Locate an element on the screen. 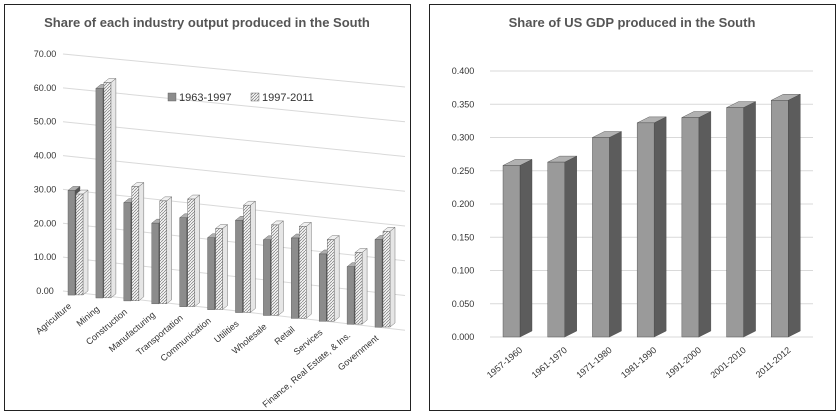 This screenshot has width=840, height=417. y-tick-label: 0.00 is located at coordinates (45, 291).